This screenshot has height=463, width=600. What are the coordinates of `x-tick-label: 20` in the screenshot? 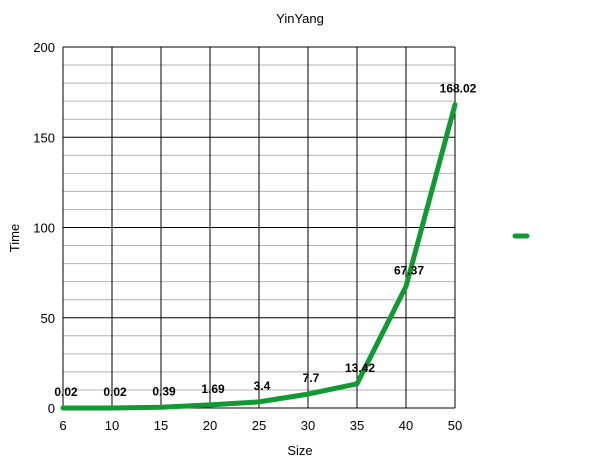 It's located at (210, 425).